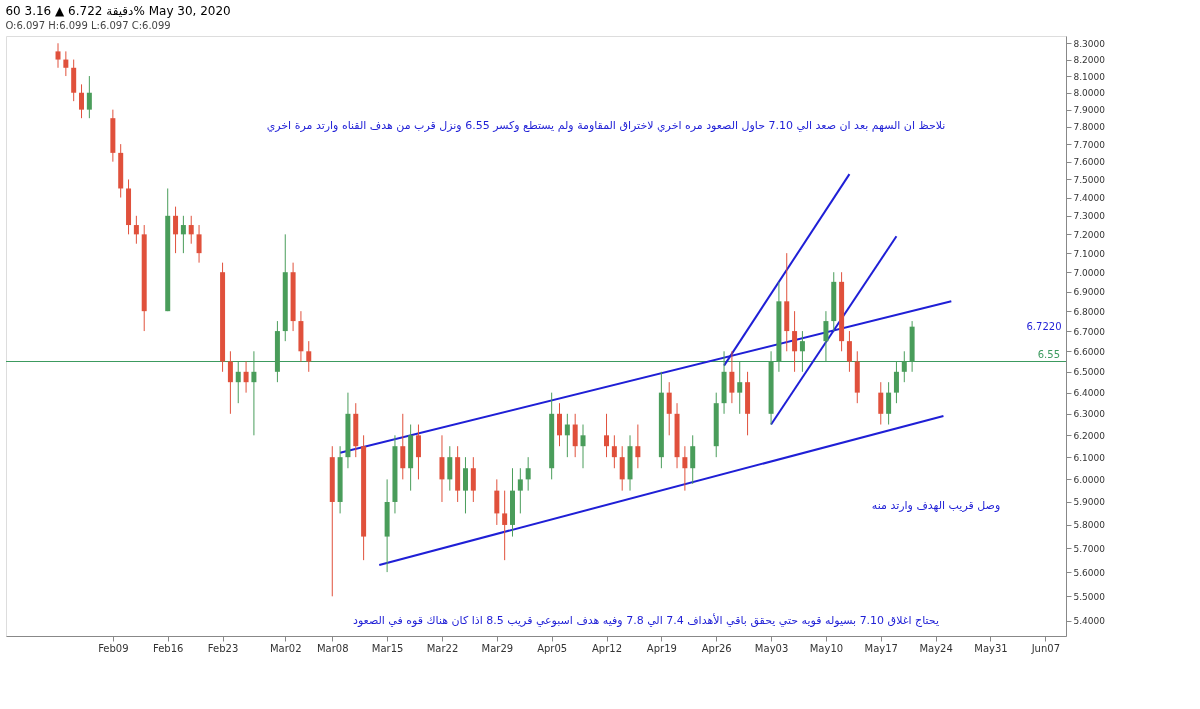 The height and width of the screenshot is (709, 1200). I want to click on y-tick-label: 7.7000, so click(1089, 144).